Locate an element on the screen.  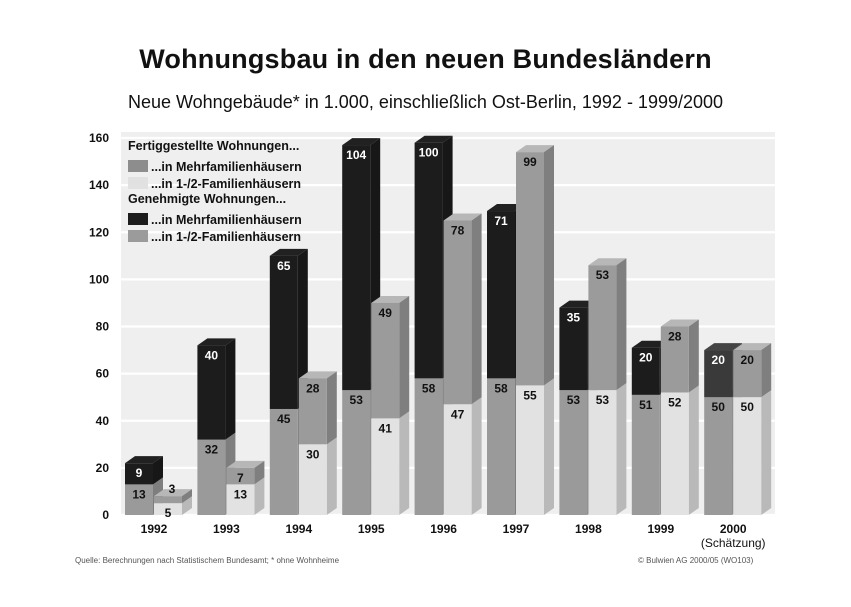
bar-value-label: 9 is located at coordinates (139, 473).